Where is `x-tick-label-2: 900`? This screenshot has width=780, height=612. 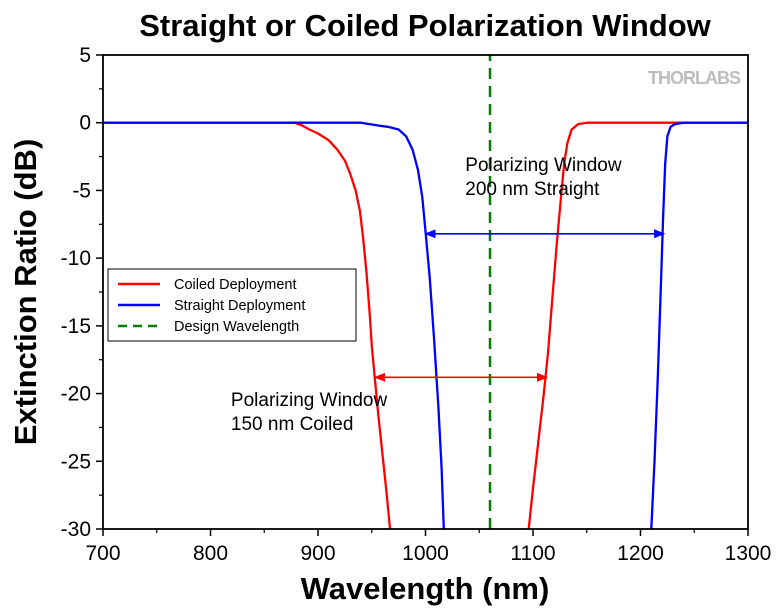 x-tick-label-2: 900 is located at coordinates (317, 553).